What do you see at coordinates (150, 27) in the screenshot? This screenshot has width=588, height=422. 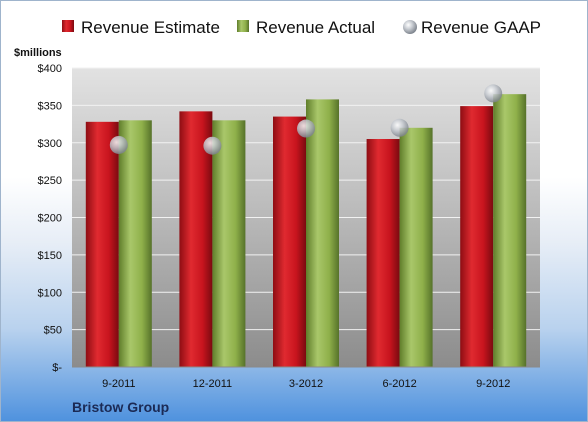 I see `legend-label-revenue-estimate: Revenue Estimate` at bounding box center [150, 27].